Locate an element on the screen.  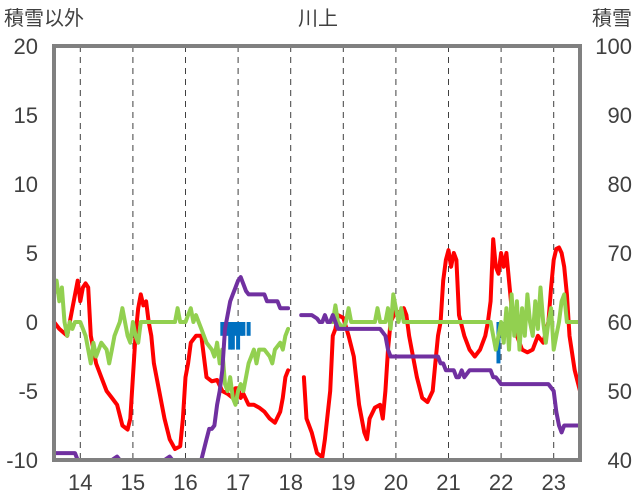
right-tick-label: 60 is located at coordinates (620, 322).